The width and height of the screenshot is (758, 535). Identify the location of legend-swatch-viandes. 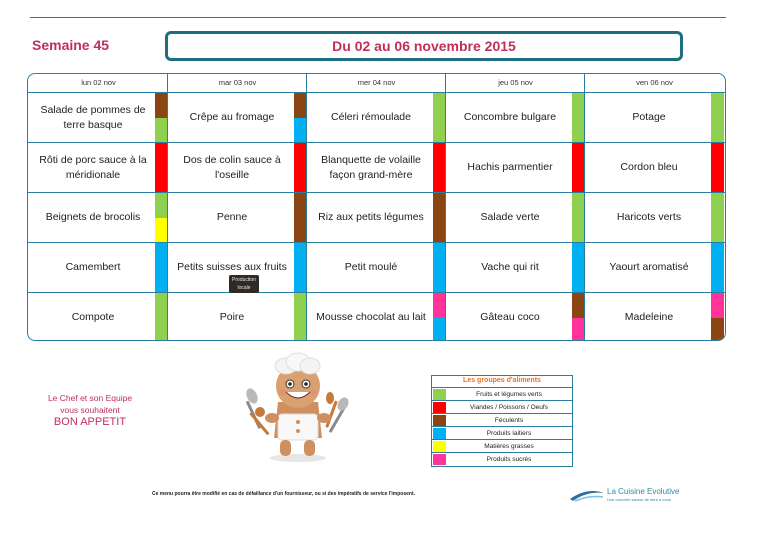
(439, 407).